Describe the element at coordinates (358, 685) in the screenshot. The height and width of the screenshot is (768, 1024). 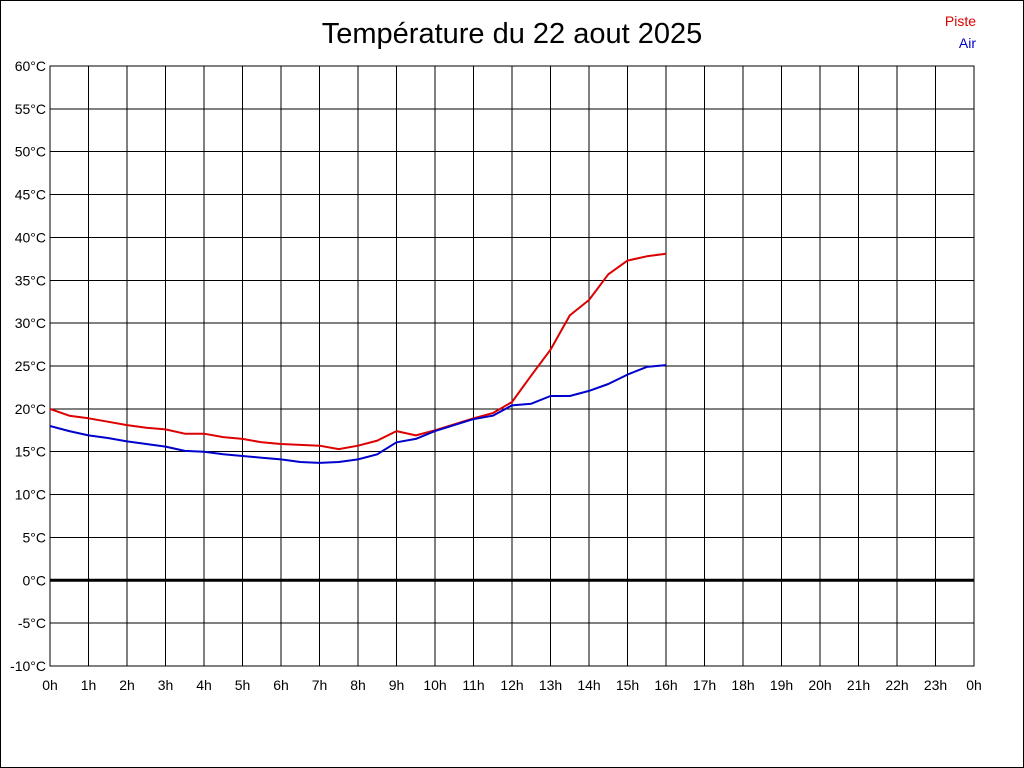
I see `x-tick-label: 8h` at that location.